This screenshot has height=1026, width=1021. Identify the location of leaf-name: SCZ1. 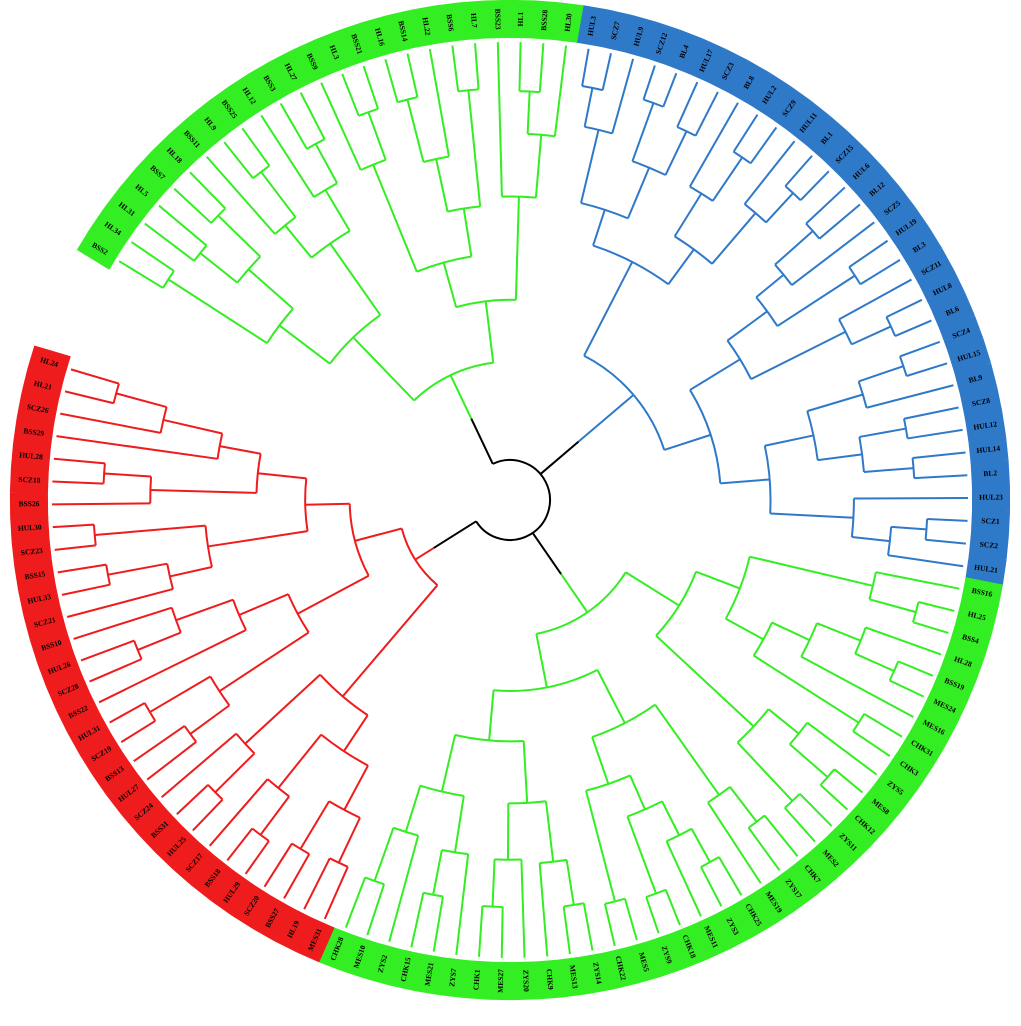
(990, 521).